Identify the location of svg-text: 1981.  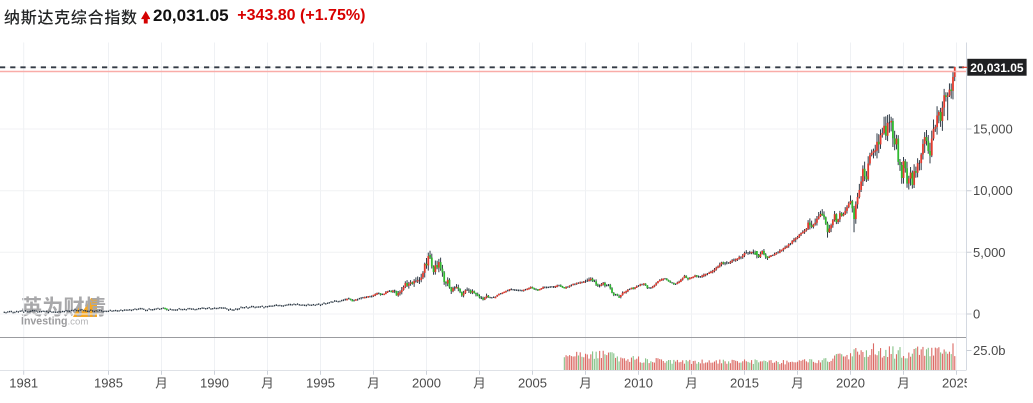
(23, 383).